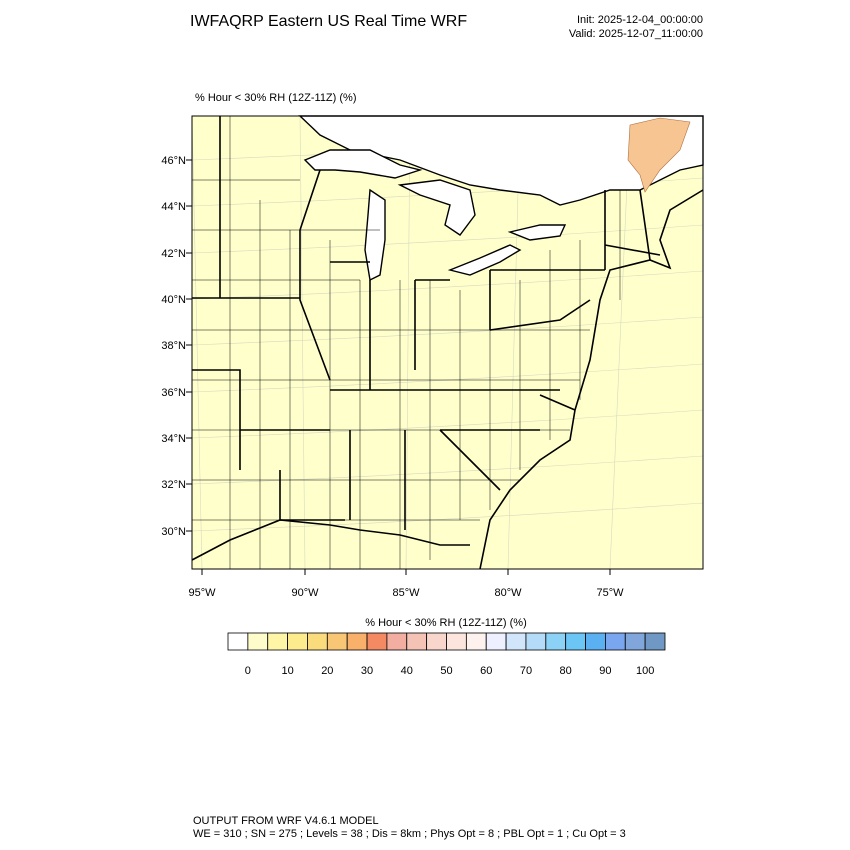 The height and width of the screenshot is (850, 850). I want to click on lat-label: 42°N, so click(173, 254).